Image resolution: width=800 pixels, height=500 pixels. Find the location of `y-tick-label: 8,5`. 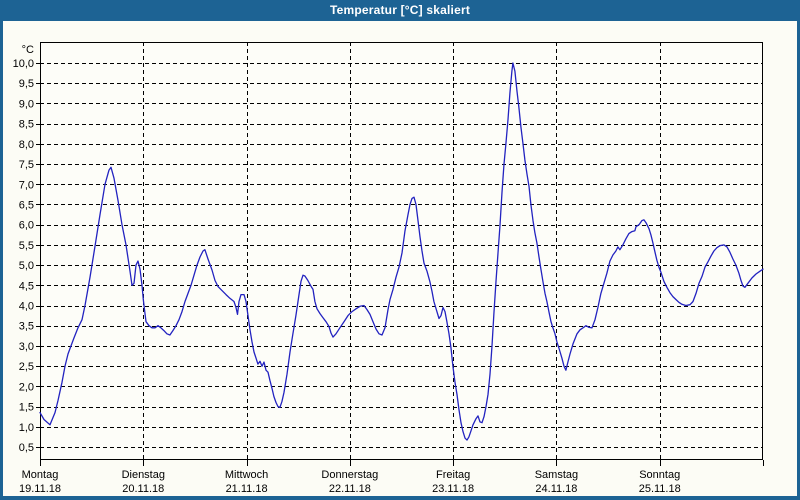

y-tick-label: 8,5 is located at coordinates (26, 125).